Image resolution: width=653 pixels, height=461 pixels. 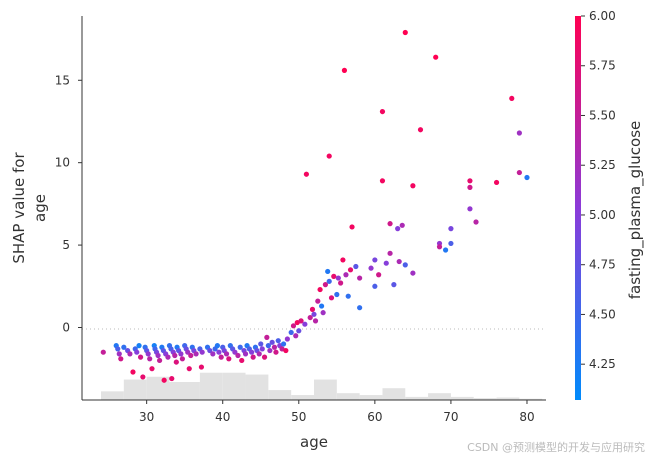 I want to click on feature-histogram, so click(x=322, y=386).